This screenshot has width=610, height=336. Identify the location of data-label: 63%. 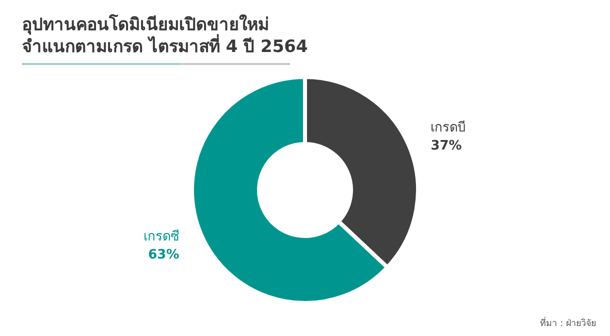
(164, 254).